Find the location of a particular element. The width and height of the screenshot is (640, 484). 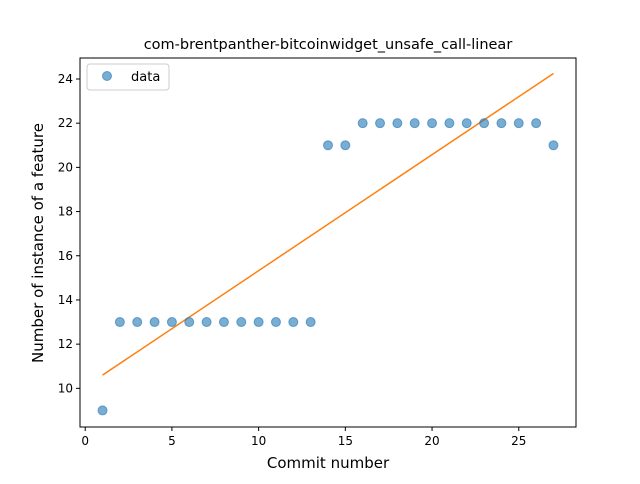

y-tick-label: 22 is located at coordinates (65, 123).